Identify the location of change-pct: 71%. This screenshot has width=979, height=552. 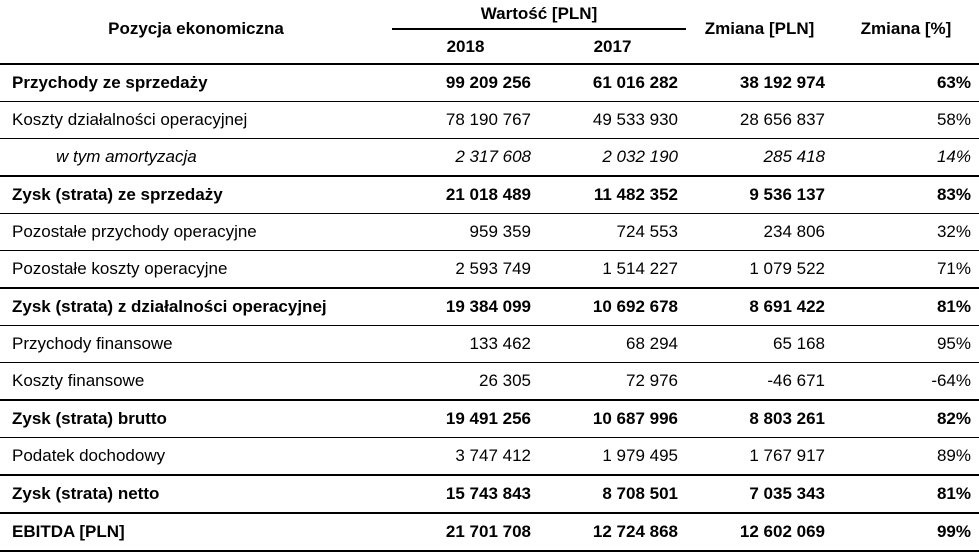
(953, 268).